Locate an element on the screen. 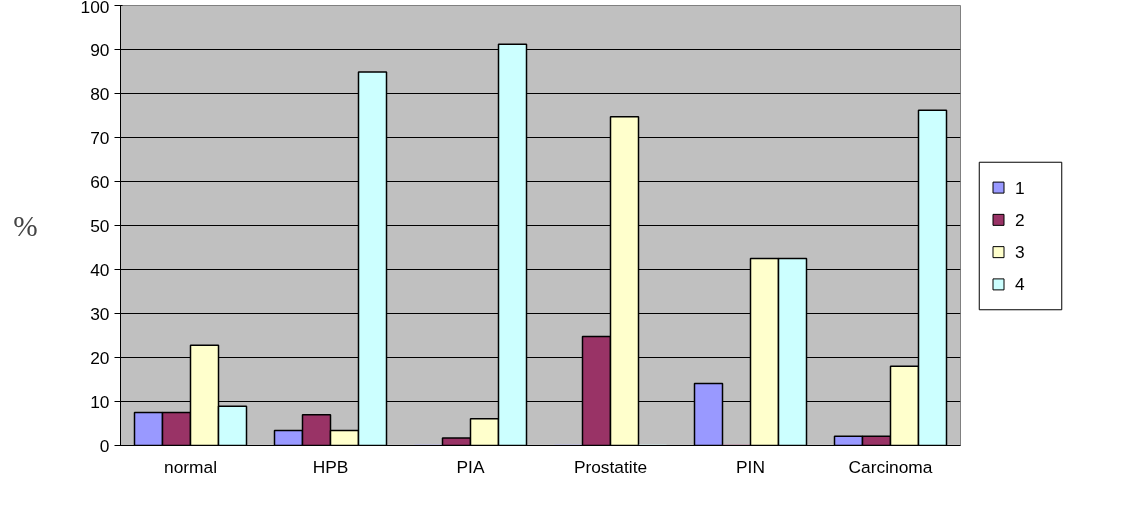  y-tick-label: 40 is located at coordinates (100, 269).